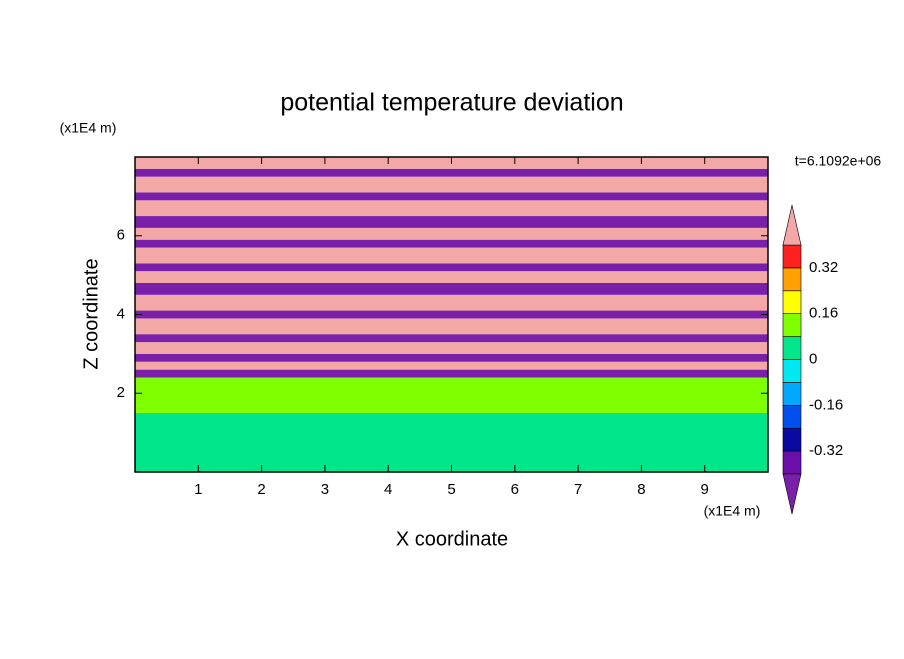  Describe the element at coordinates (732, 511) in the screenshot. I see `x-unit: (x1E4 m)` at that location.